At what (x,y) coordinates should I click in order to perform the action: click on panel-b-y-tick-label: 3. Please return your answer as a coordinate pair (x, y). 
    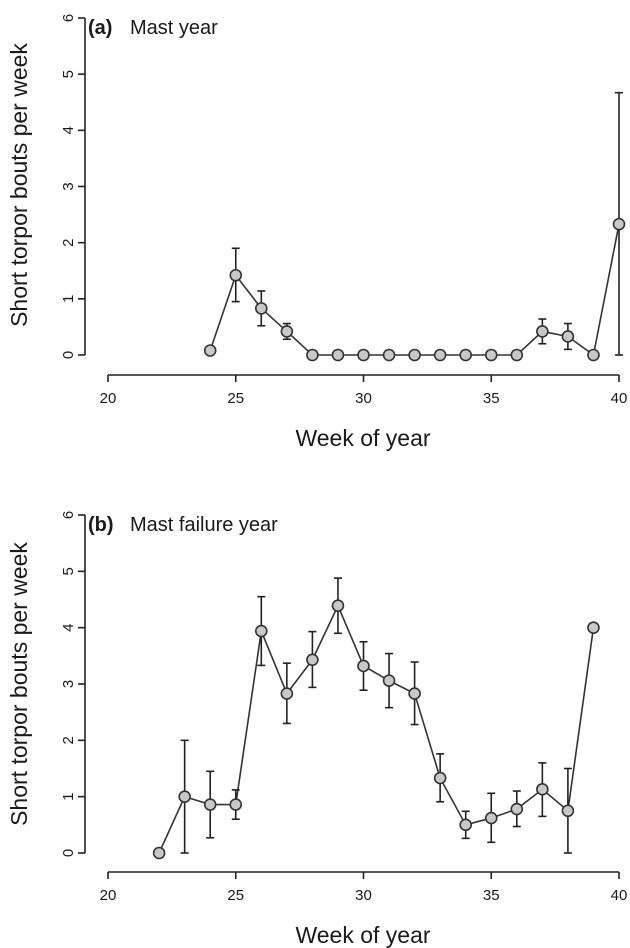
    Looking at the image, I should click on (68, 684).